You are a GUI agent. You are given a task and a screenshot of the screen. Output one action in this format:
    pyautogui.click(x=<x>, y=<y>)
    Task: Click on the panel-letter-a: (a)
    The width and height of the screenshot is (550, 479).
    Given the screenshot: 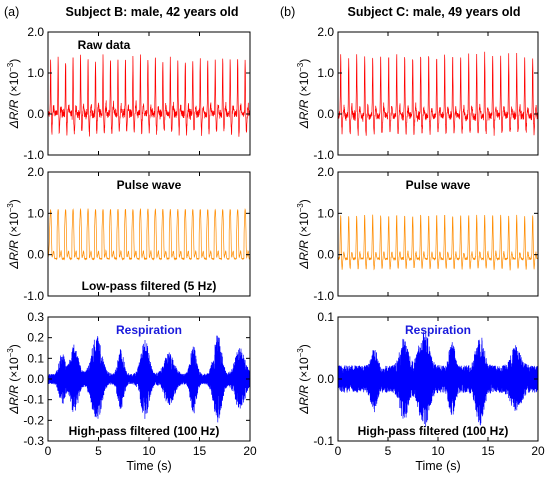 What is the action you would take?
    pyautogui.click(x=11, y=12)
    